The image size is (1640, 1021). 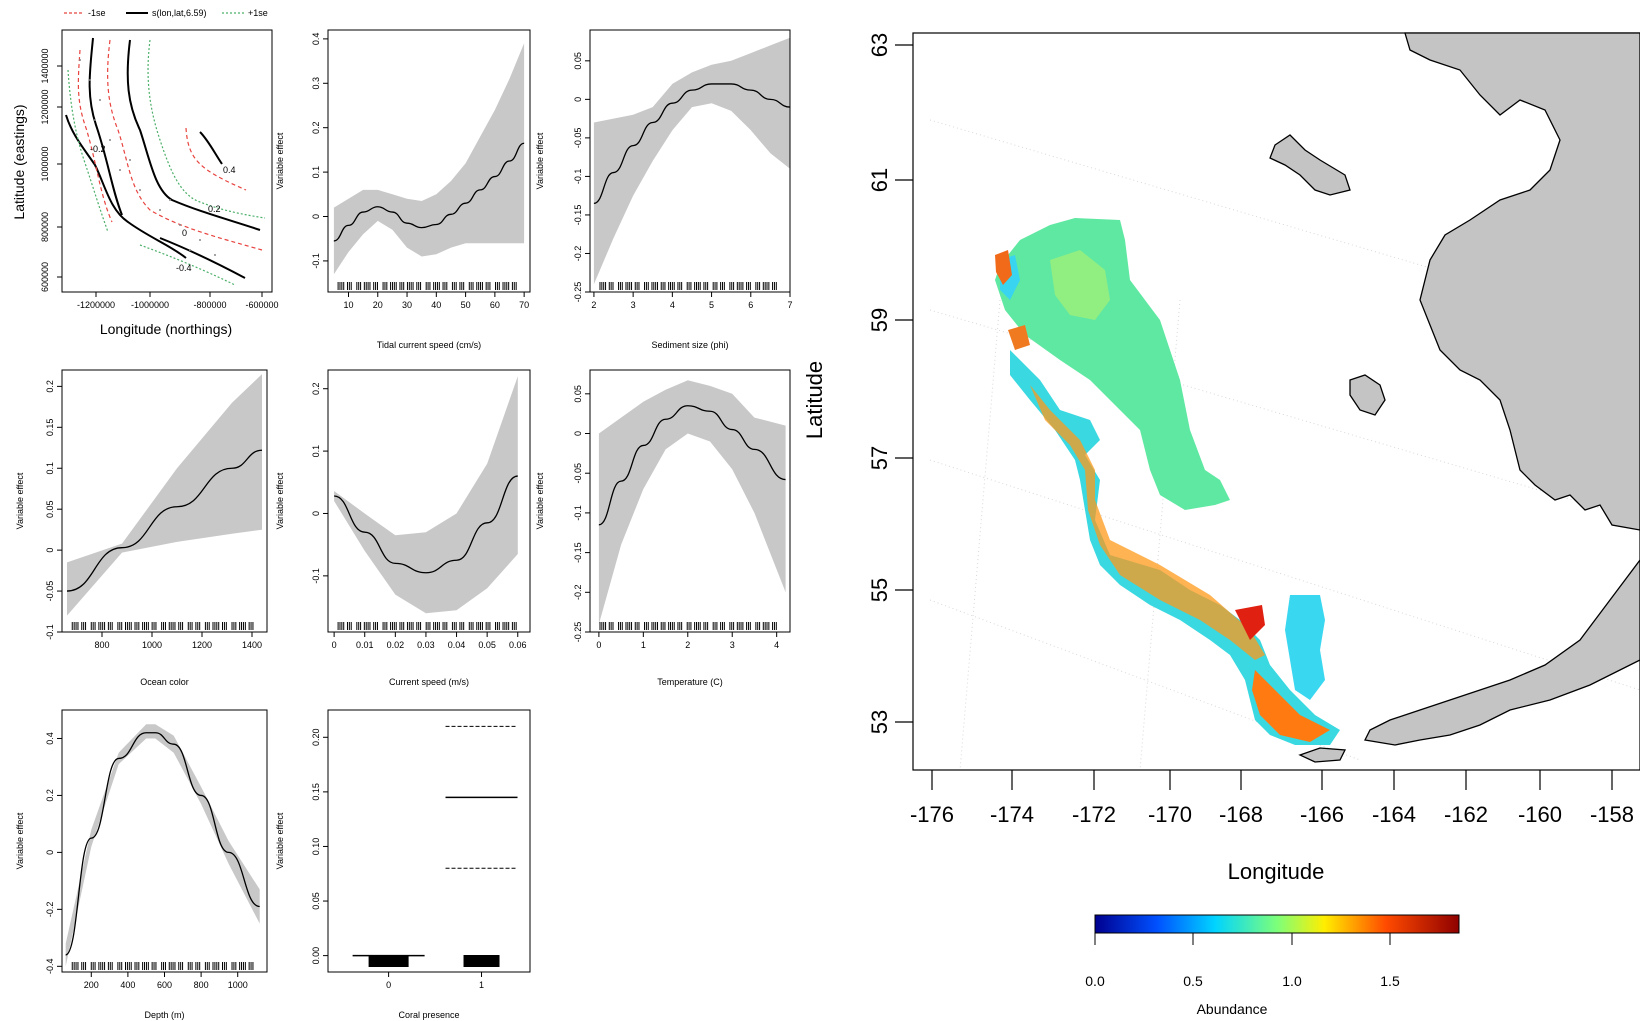 I want to click on y-tick-label: 1400000, so click(x=45, y=65).